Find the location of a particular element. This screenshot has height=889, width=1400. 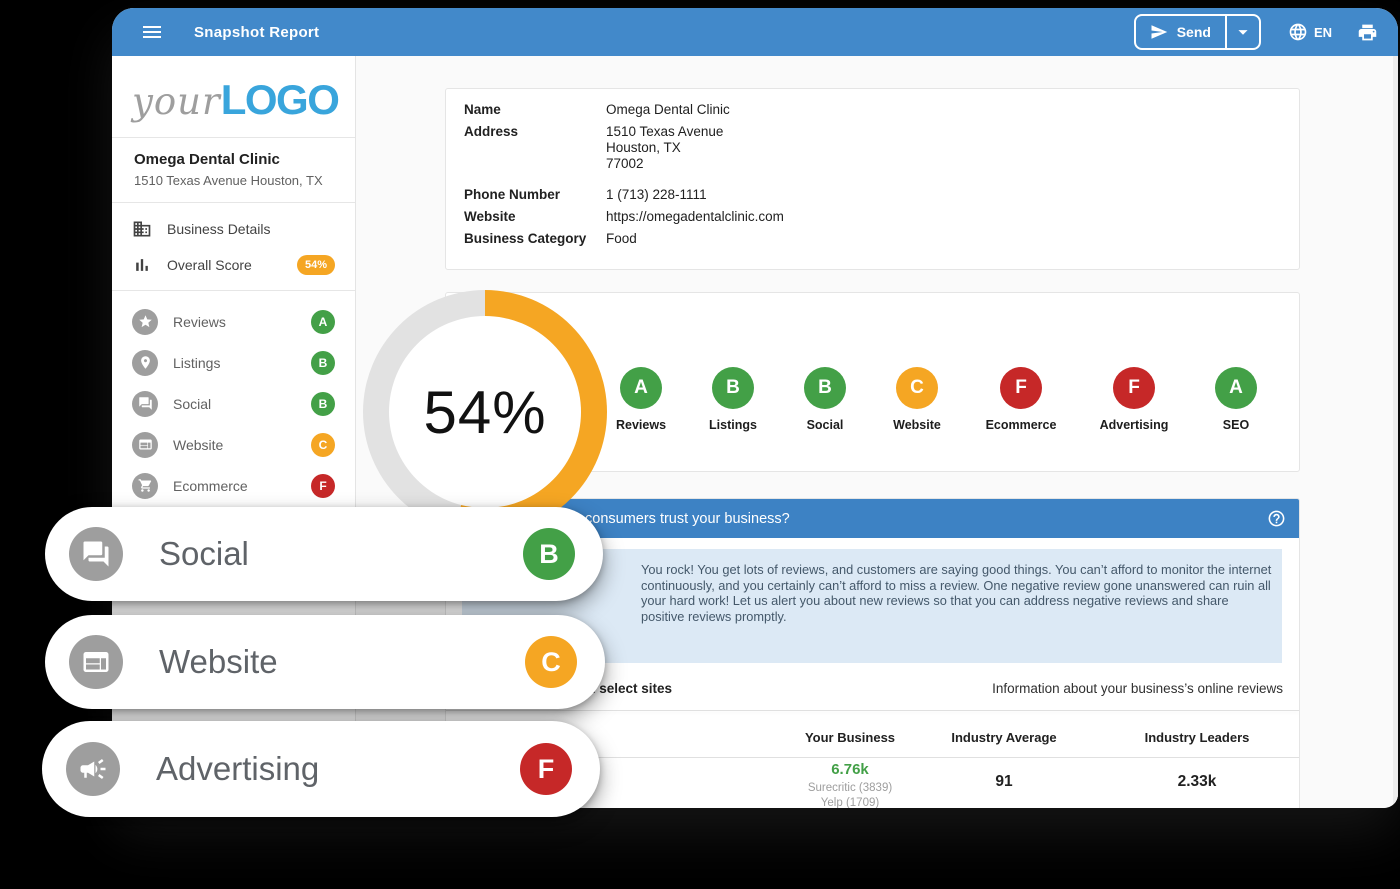

grade-label: SEO is located at coordinates (1236, 425).